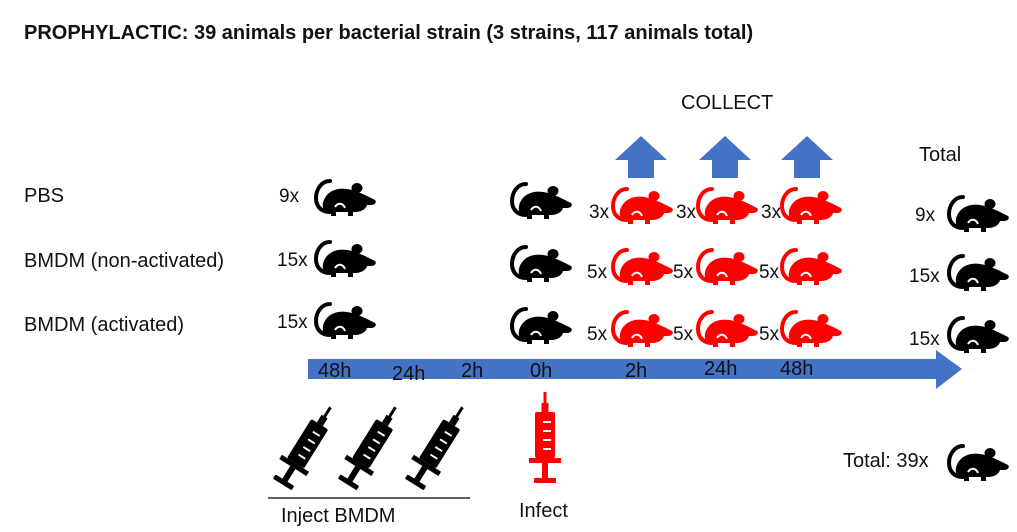 The width and height of the screenshot is (1017, 532). I want to click on row-label-non-activated: BMDM (non-activated), so click(124, 261).